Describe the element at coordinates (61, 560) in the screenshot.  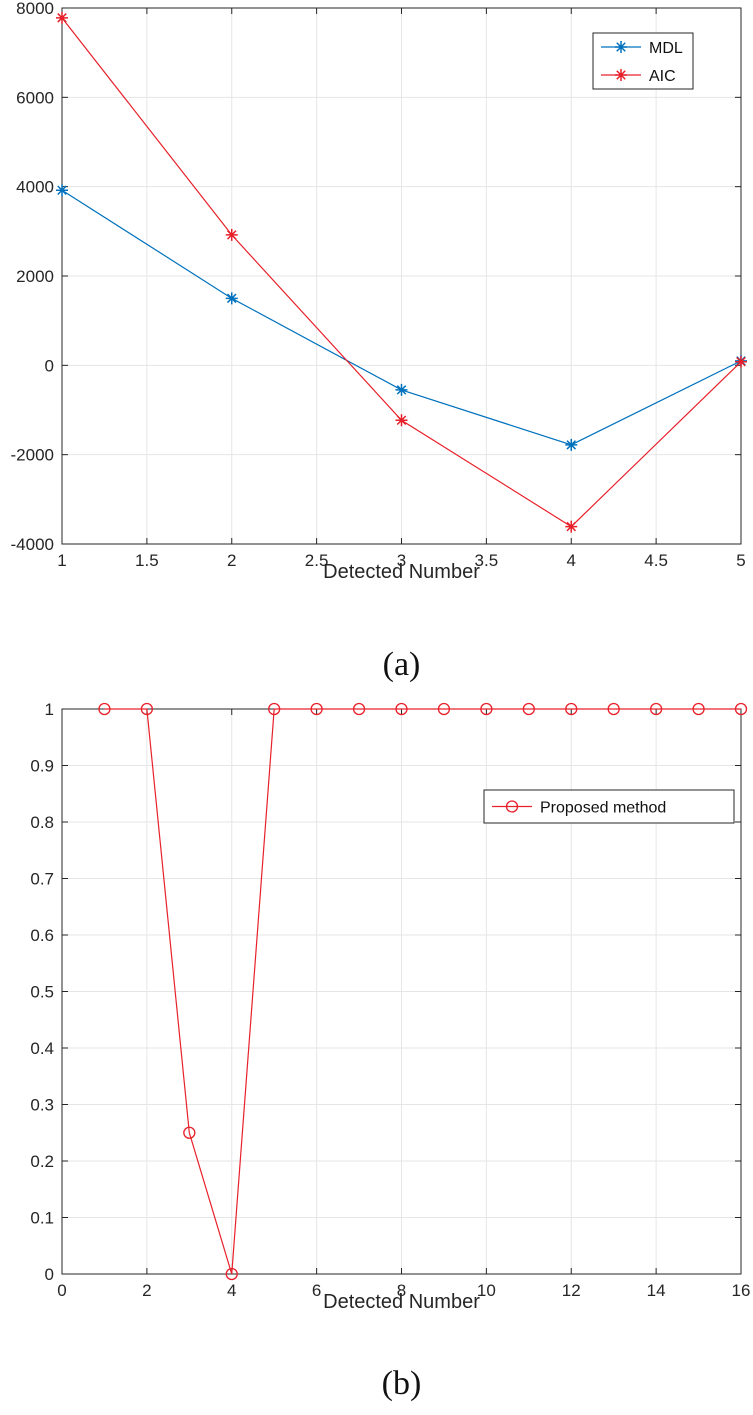
I see `x-tick-label-a: 1` at that location.